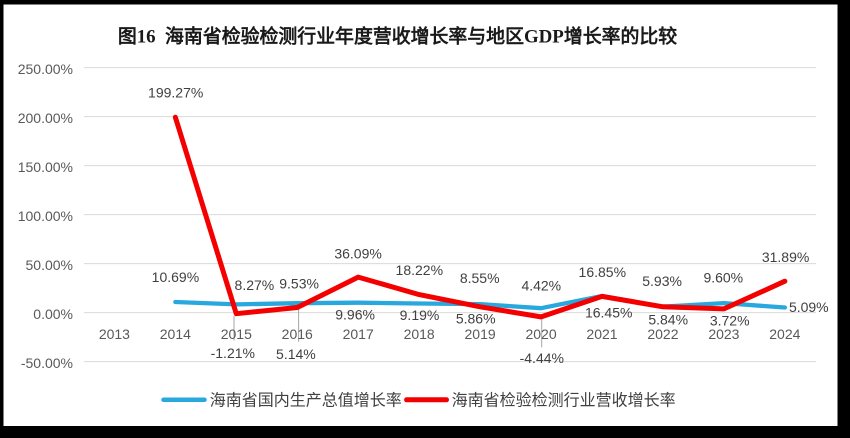 The width and height of the screenshot is (850, 438). What do you see at coordinates (662, 281) in the screenshot?
I see `svg-text: 5.93%` at bounding box center [662, 281].